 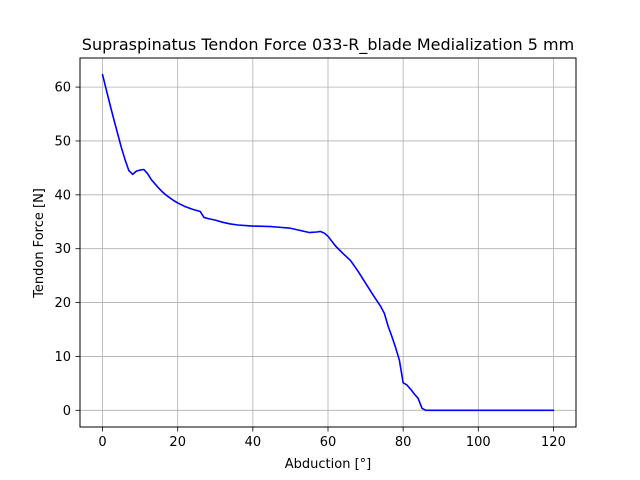 I want to click on y-tick-label: 60, so click(x=62, y=88).